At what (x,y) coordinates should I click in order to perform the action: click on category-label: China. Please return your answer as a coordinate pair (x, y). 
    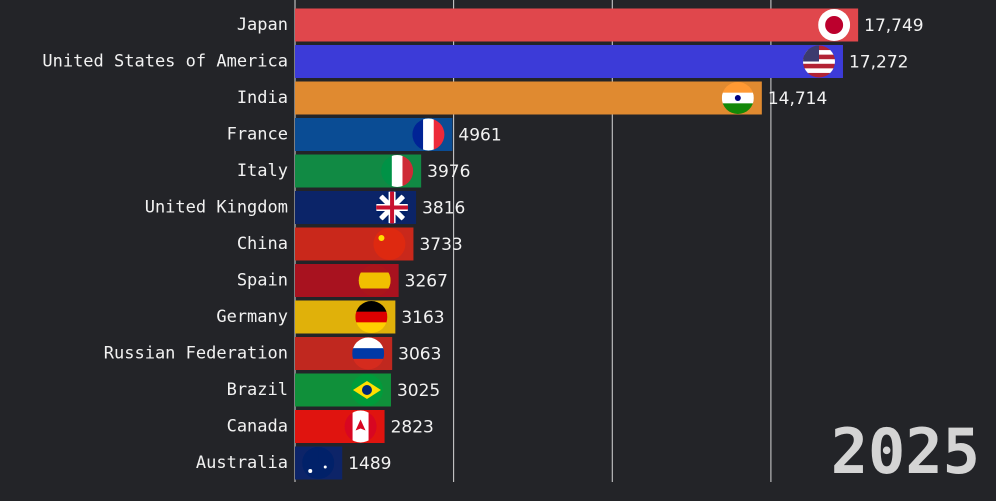
    Looking at the image, I should click on (262, 244).